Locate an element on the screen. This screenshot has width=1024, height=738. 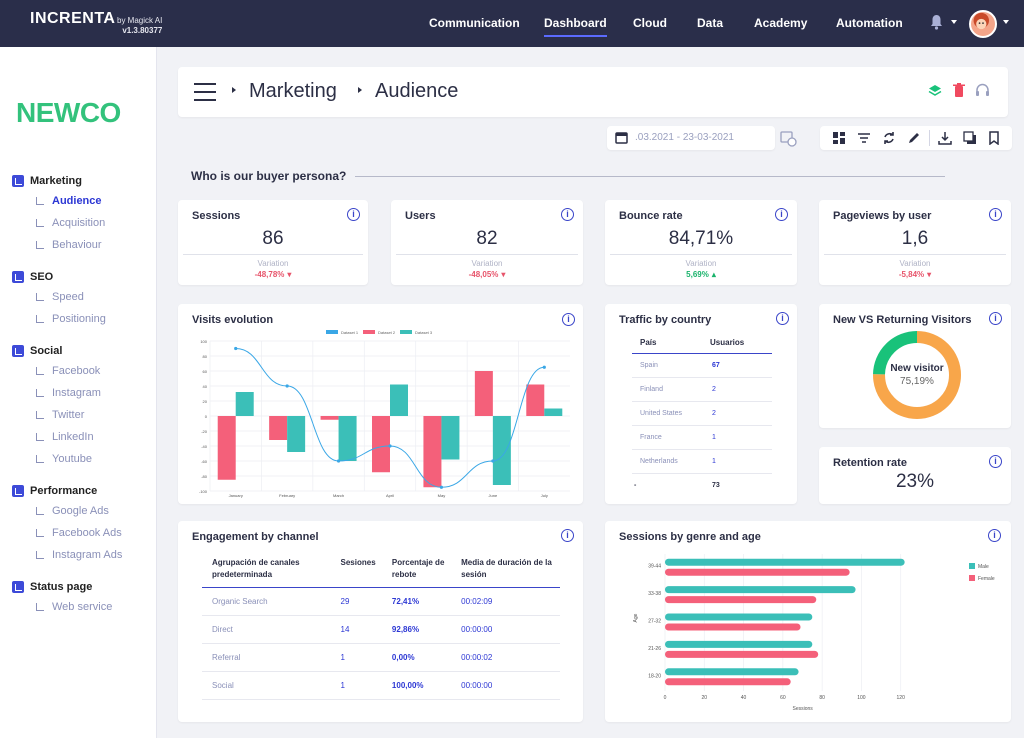
thumbs-down-icon: ▾ is located at coordinates (503, 274).